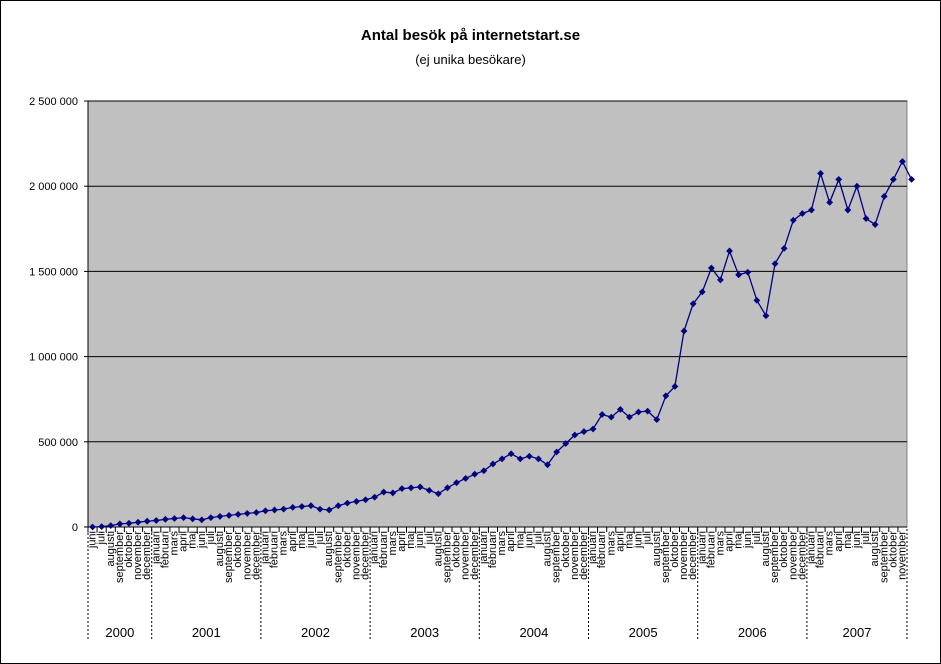  What do you see at coordinates (53, 358) in the screenshot?
I see `y-tick-label: 1 000 000` at bounding box center [53, 358].